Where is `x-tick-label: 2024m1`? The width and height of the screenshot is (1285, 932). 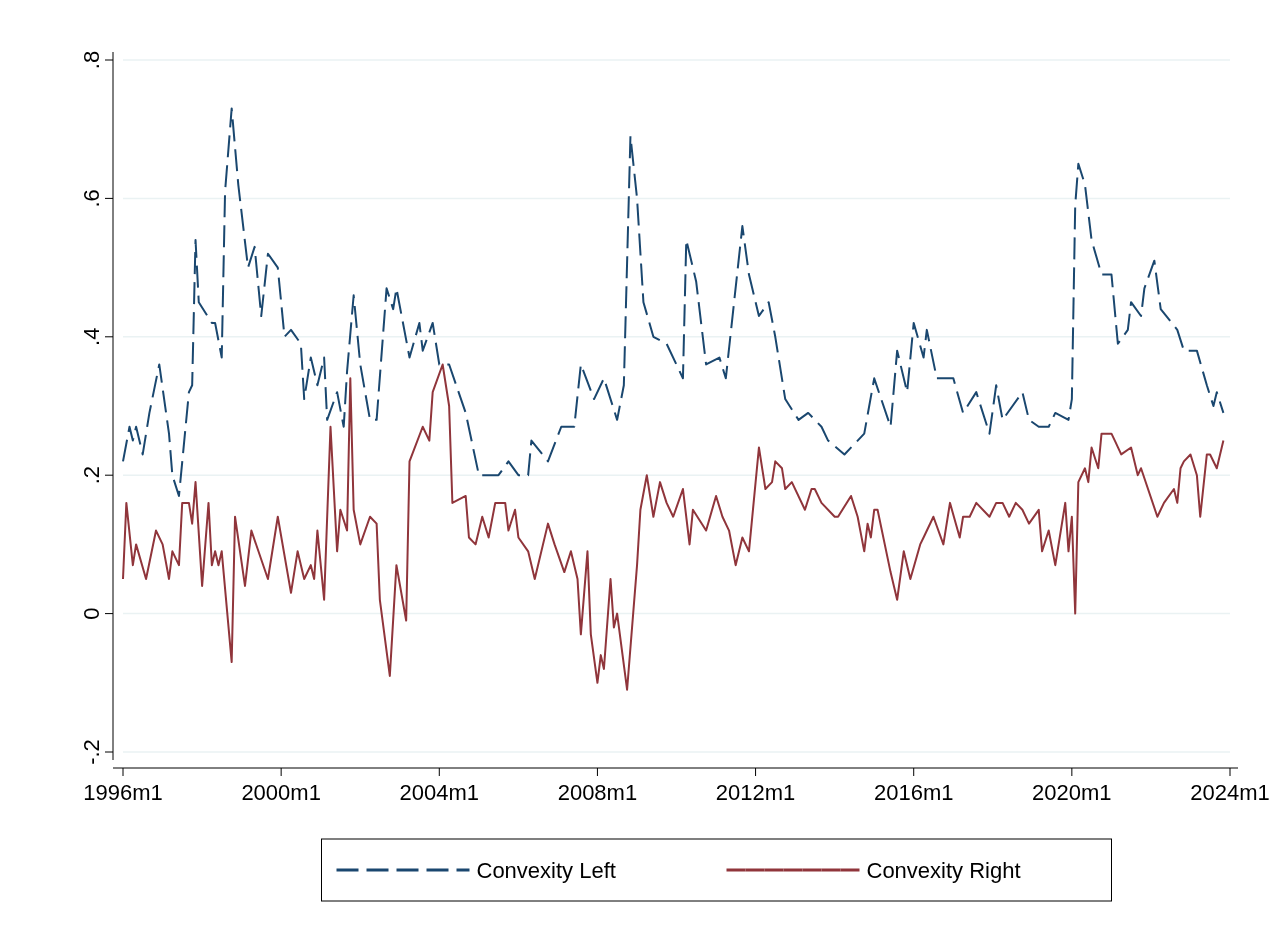 x-tick-label: 2024m1 is located at coordinates (1230, 792).